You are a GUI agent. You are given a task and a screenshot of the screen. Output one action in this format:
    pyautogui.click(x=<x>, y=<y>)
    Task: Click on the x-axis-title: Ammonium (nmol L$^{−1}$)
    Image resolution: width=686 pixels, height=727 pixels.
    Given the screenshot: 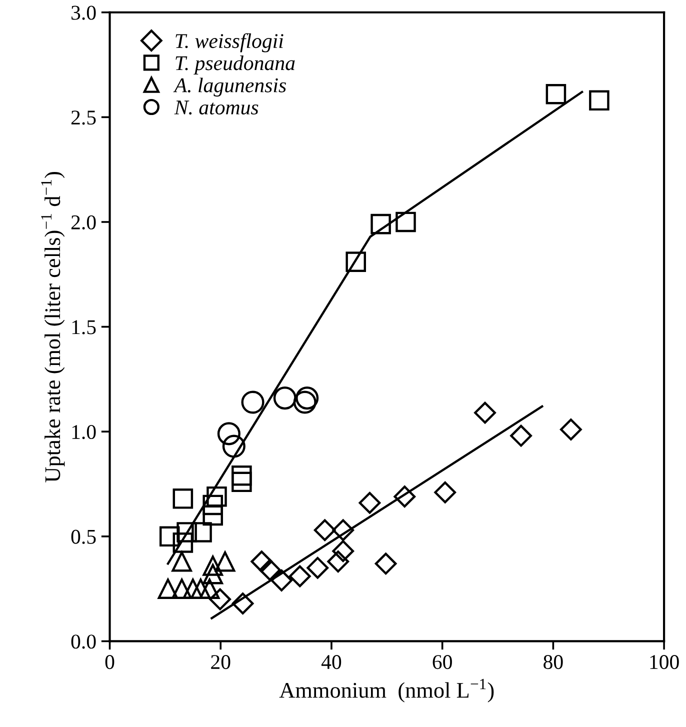 What is the action you would take?
    pyautogui.click(x=386, y=690)
    